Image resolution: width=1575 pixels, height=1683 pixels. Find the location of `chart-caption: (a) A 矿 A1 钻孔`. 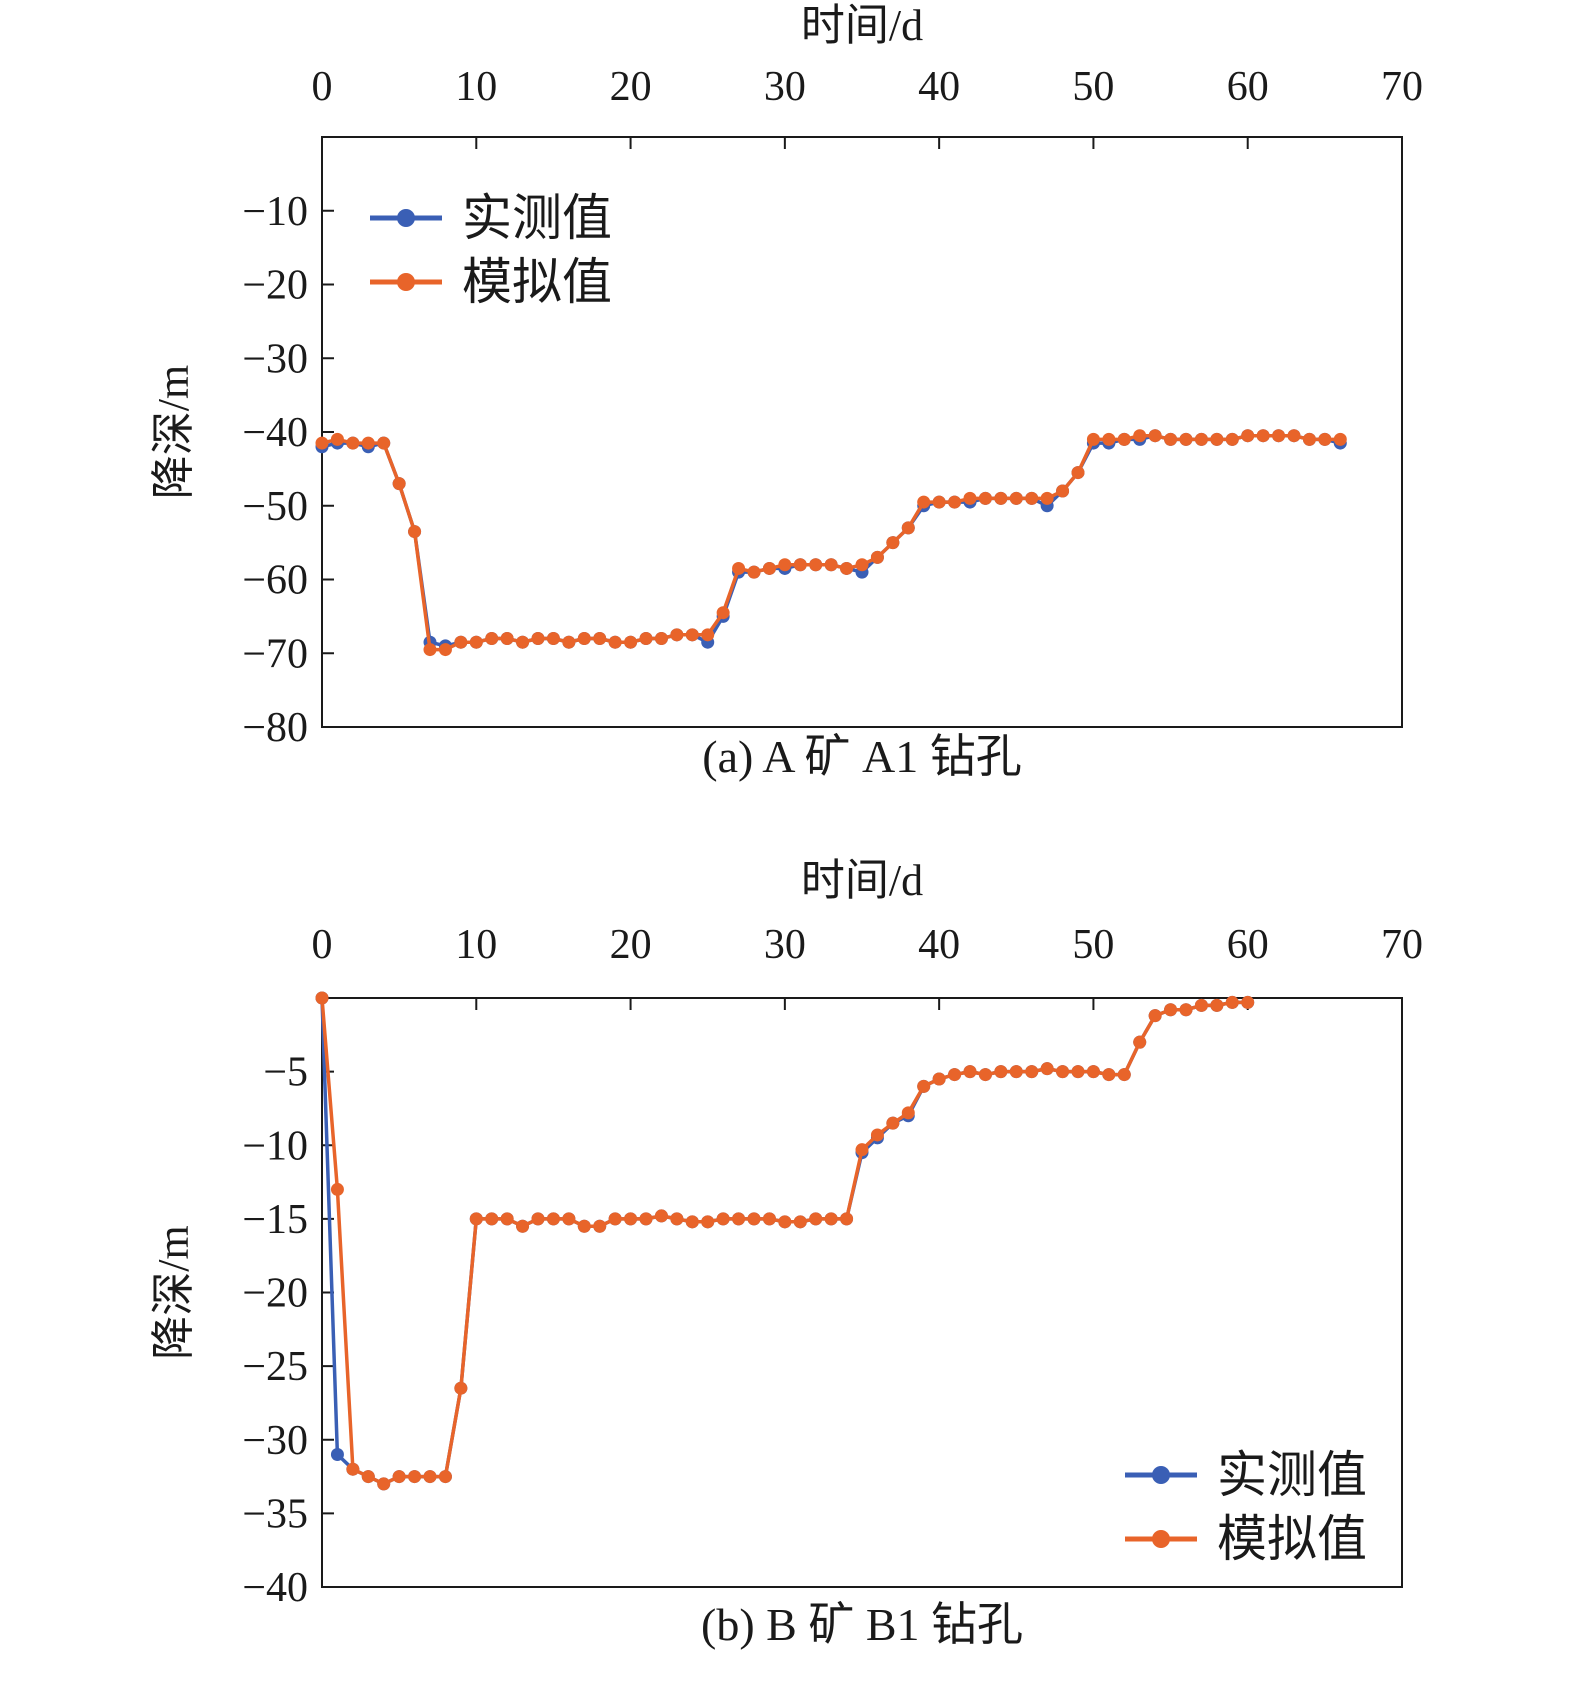

chart-caption: (a) A 矿 A1 钻孔 is located at coordinates (861, 756).